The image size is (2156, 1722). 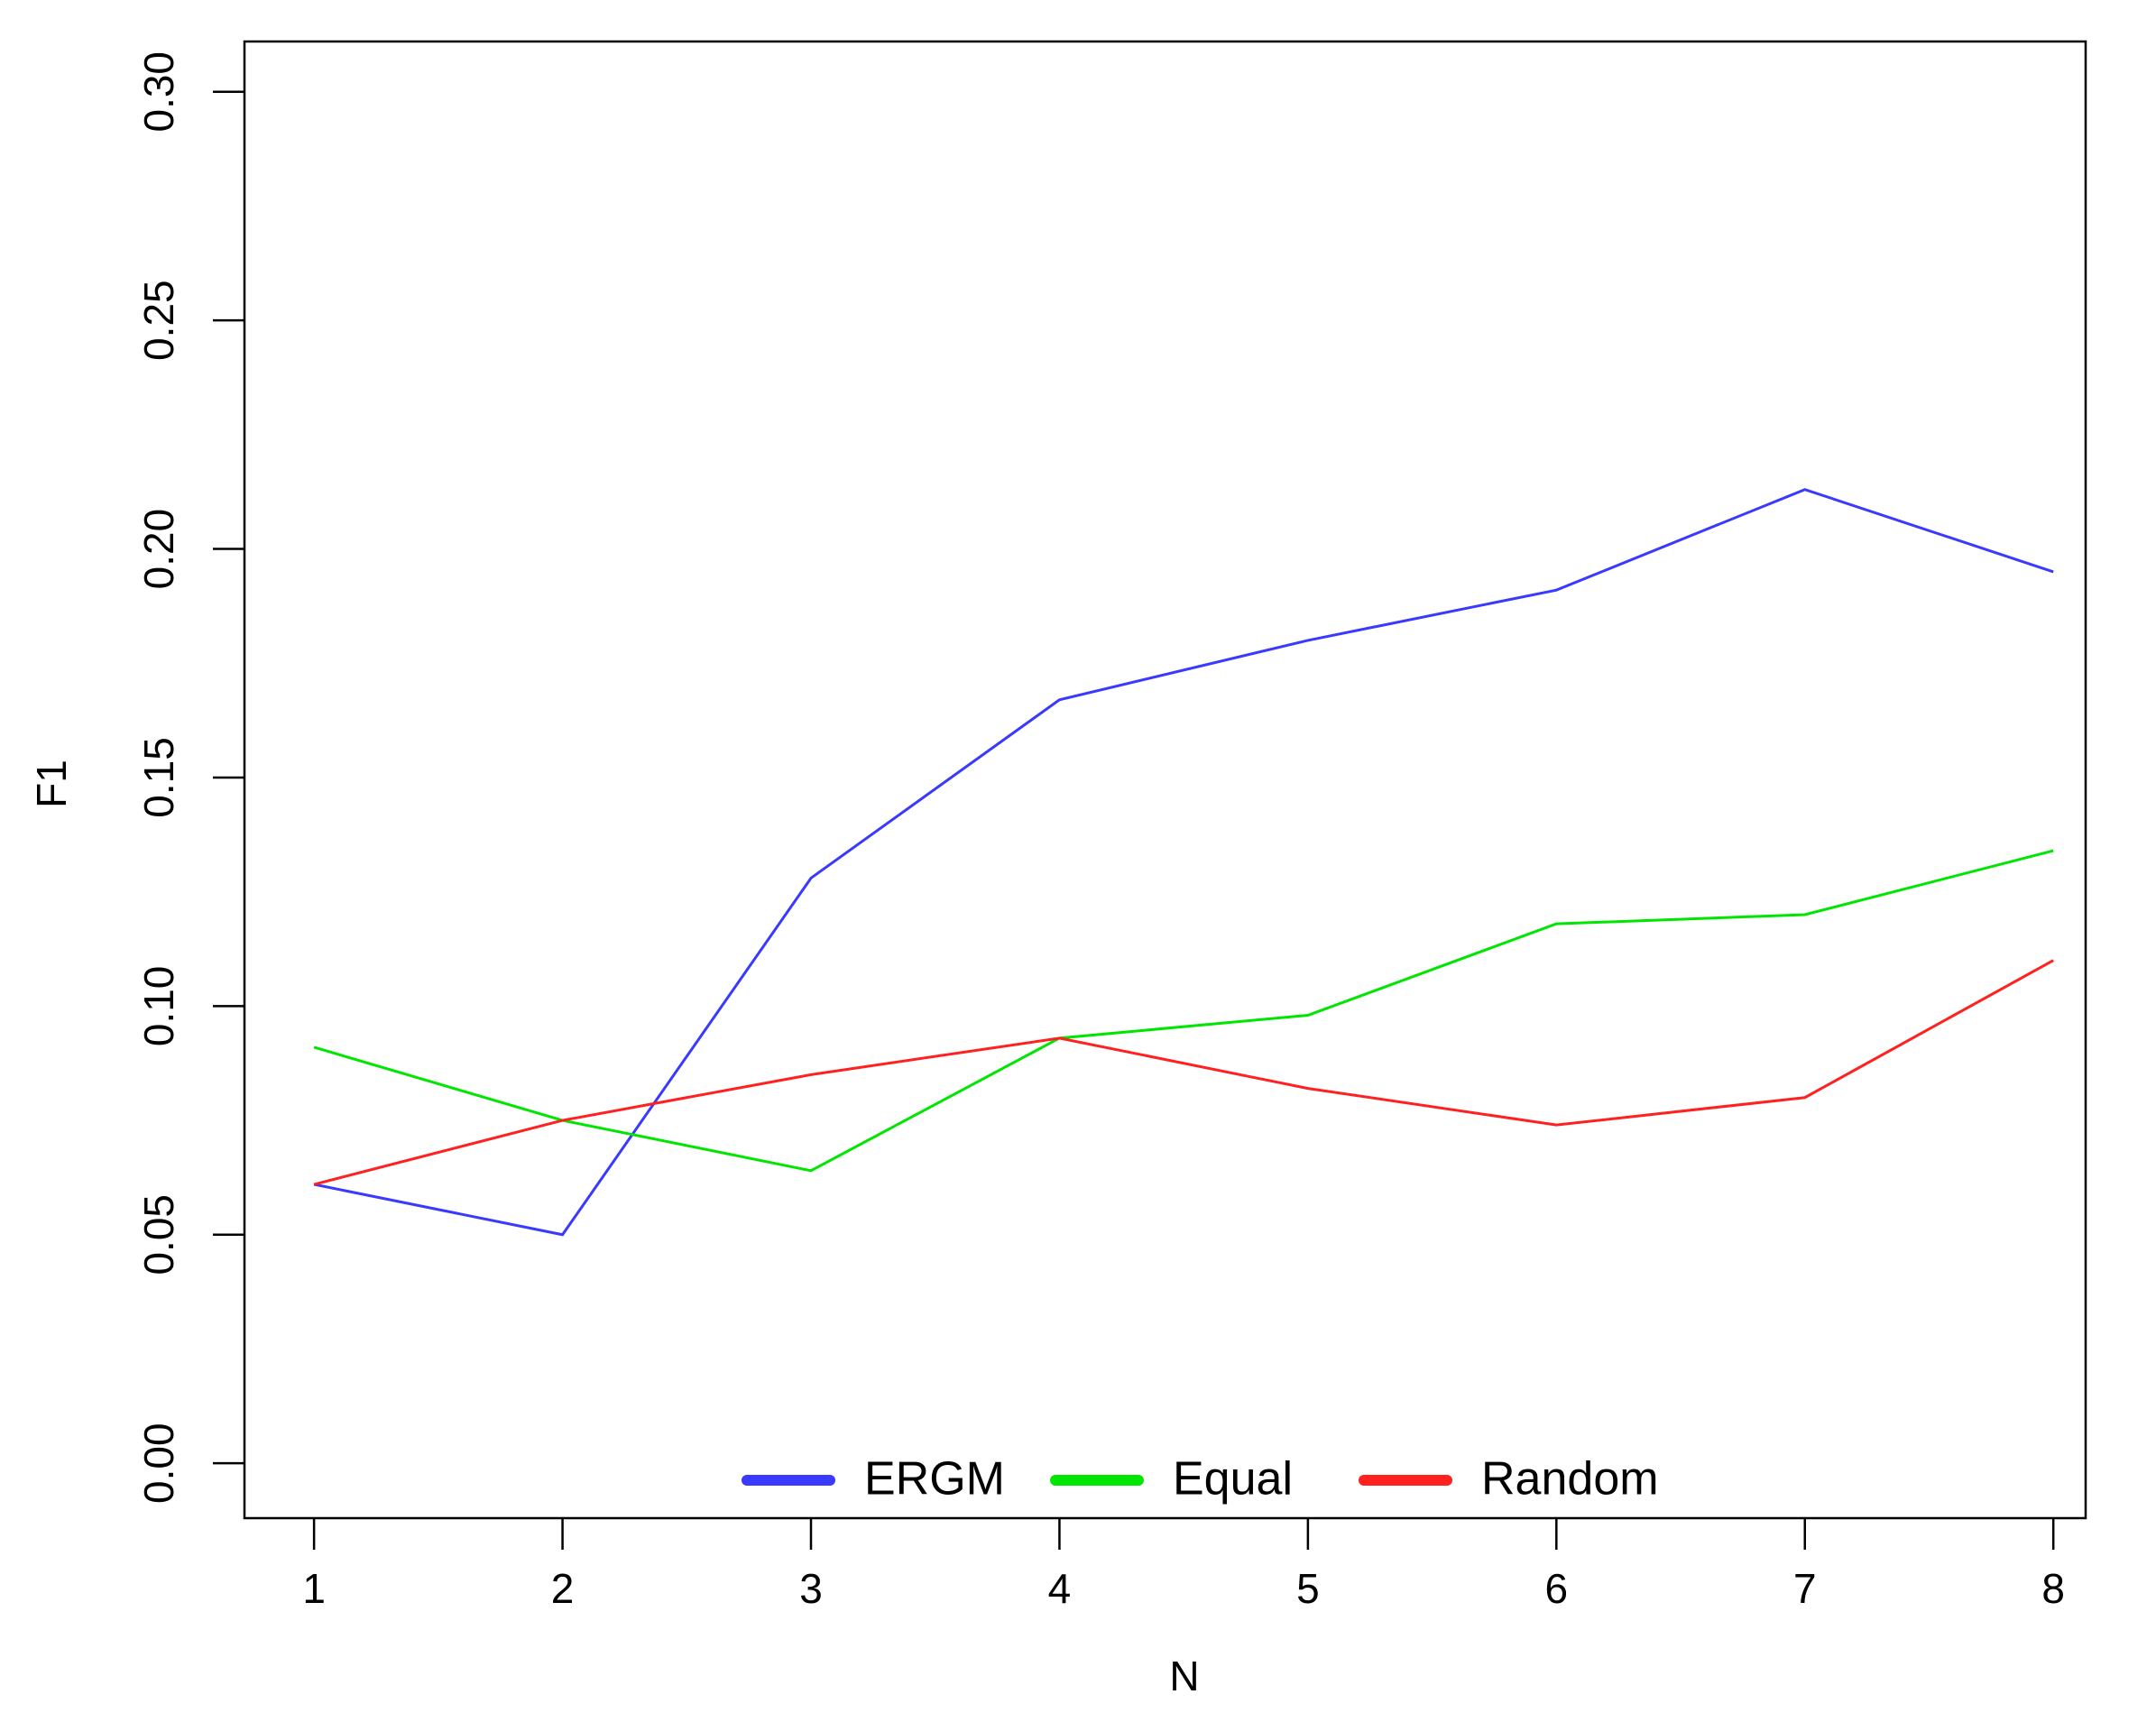 I want to click on y-tick-label: 0.05, so click(x=158, y=1235).